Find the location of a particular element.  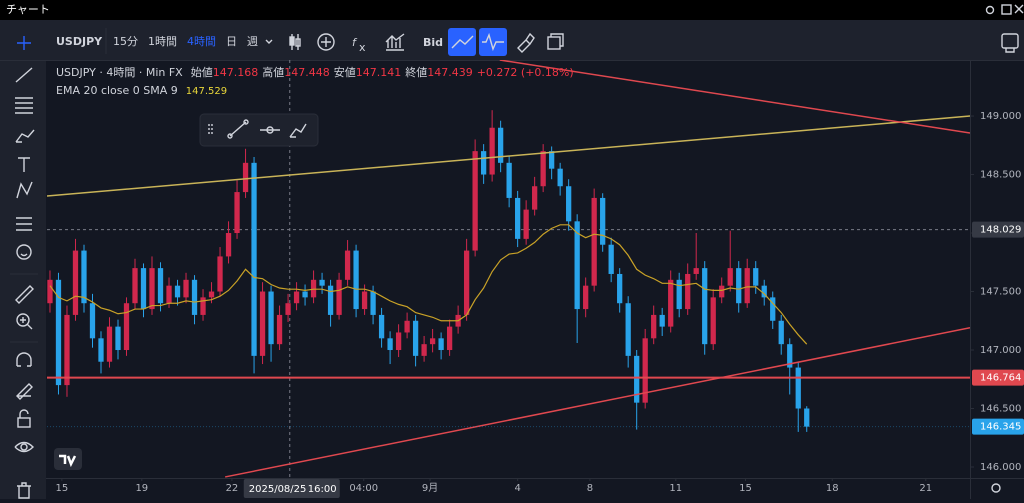

crosshair-price-bg is located at coordinates (998, 229).